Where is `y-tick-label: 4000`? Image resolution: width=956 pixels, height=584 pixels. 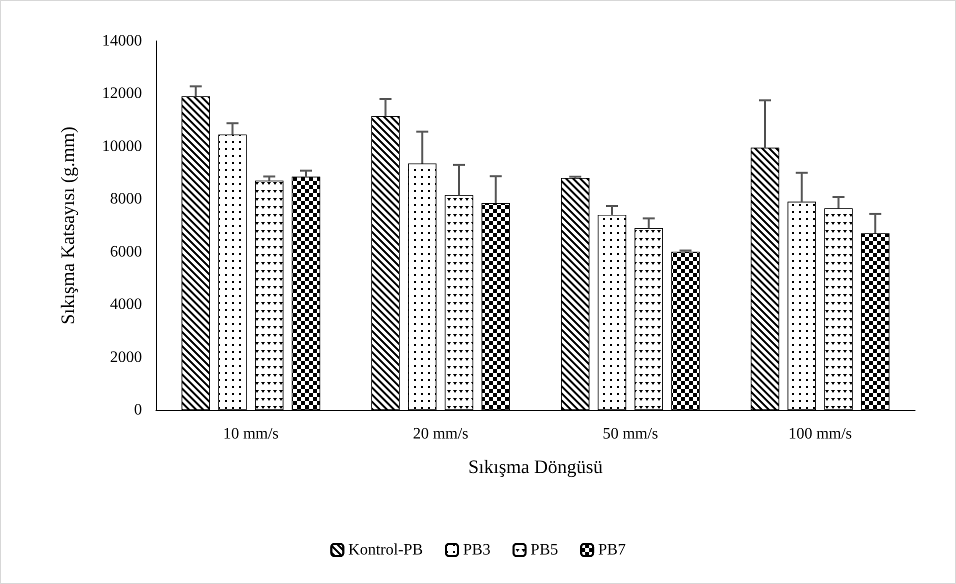 y-tick-label: 4000 is located at coordinates (126, 305).